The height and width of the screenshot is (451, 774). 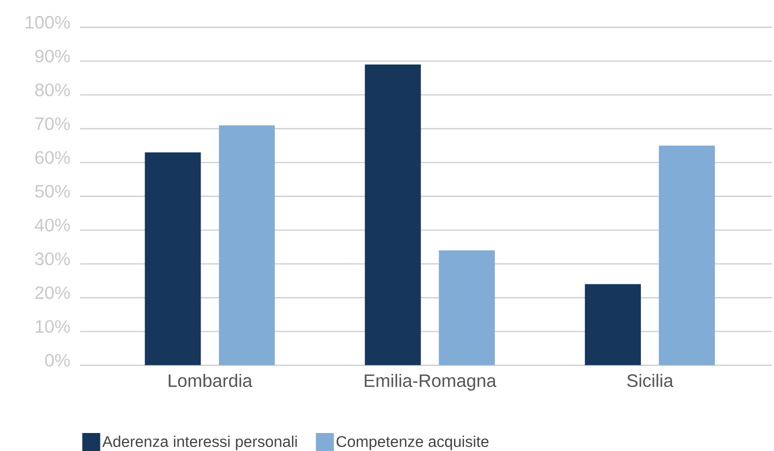 What do you see at coordinates (199, 443) in the screenshot?
I see `legend-label: Aderenza interessi personali` at bounding box center [199, 443].